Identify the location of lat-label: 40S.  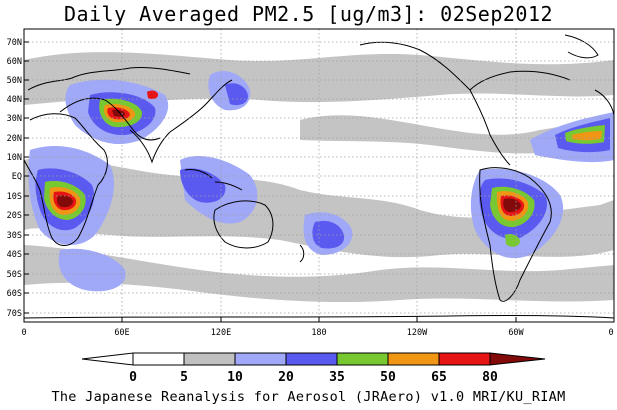
(14, 255).